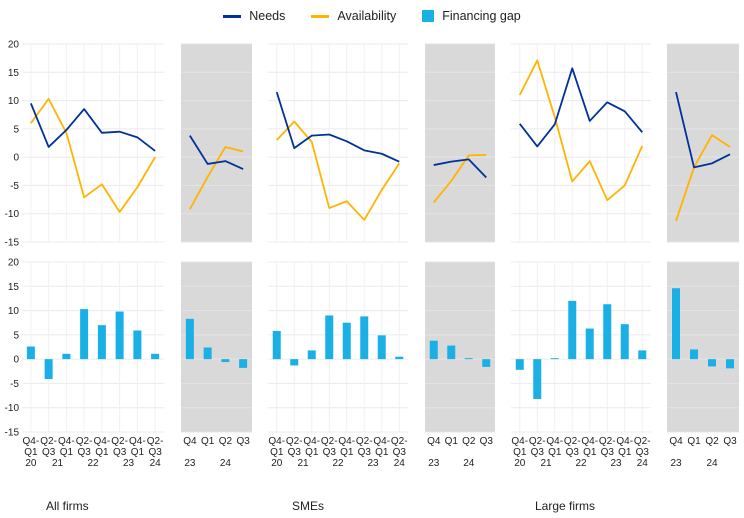 The height and width of the screenshot is (518, 744). I want to click on y-tick-label-bottom: -10, so click(12, 408).